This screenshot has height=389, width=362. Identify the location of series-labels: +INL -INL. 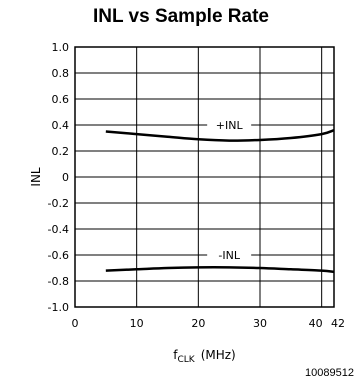
(229, 191).